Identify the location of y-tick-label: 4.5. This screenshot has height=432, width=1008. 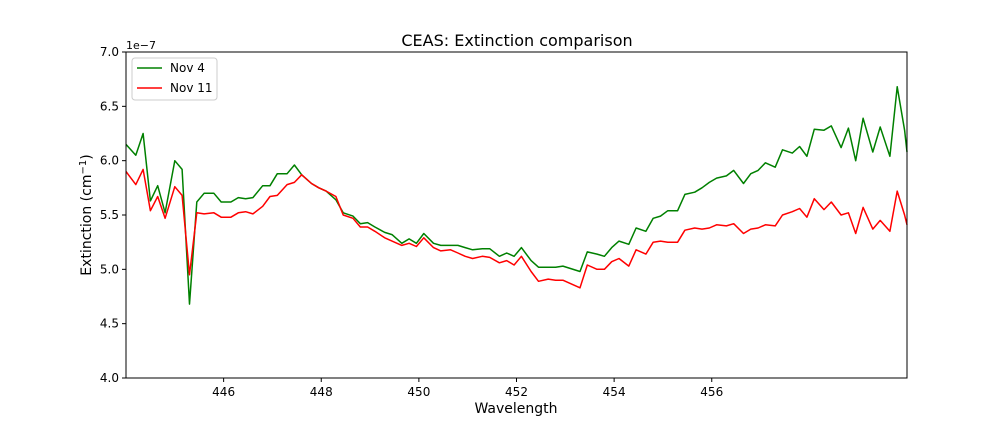
(109, 324).